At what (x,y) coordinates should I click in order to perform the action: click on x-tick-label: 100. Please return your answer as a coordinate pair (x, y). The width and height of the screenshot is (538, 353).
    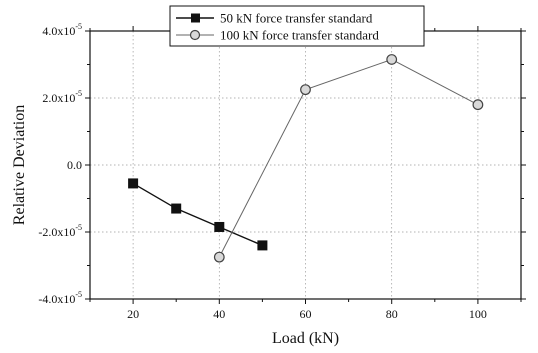
    Looking at the image, I should click on (478, 314).